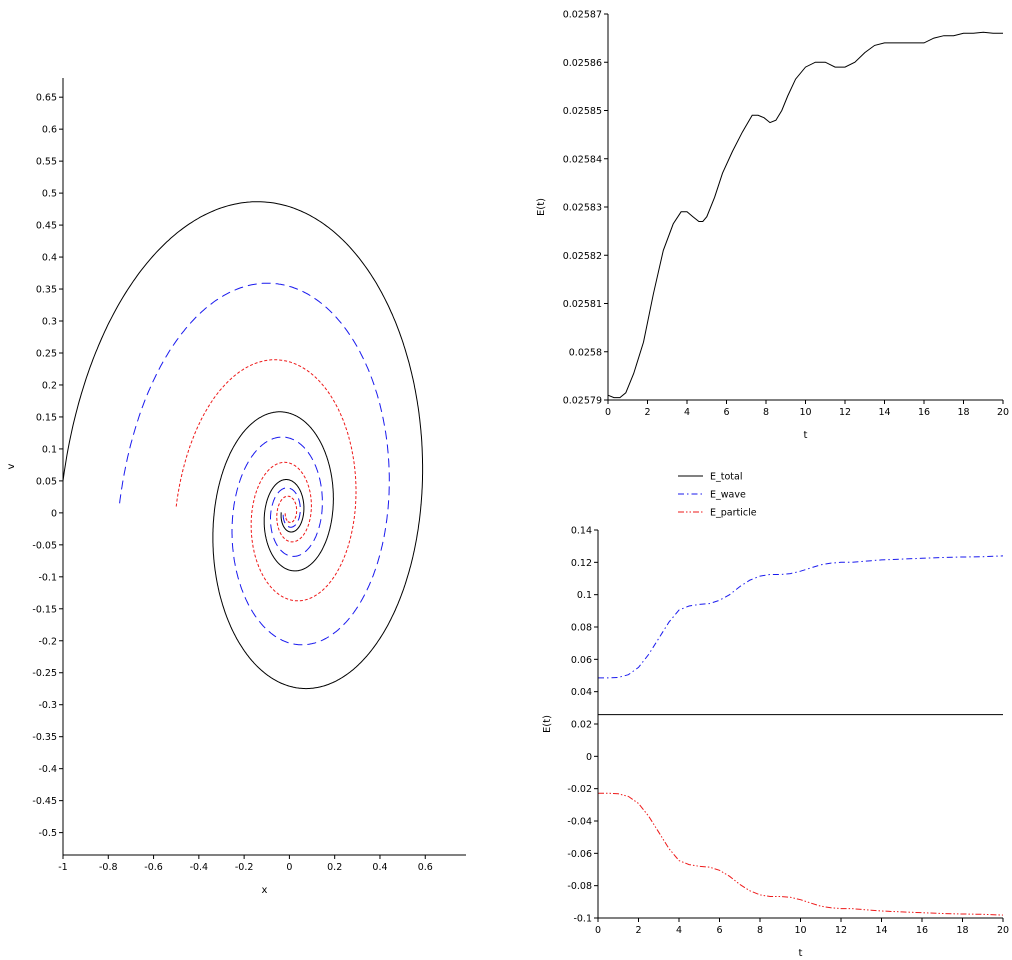  What do you see at coordinates (49, 130) in the screenshot?
I see `y-tick-label: 0.6` at bounding box center [49, 130].